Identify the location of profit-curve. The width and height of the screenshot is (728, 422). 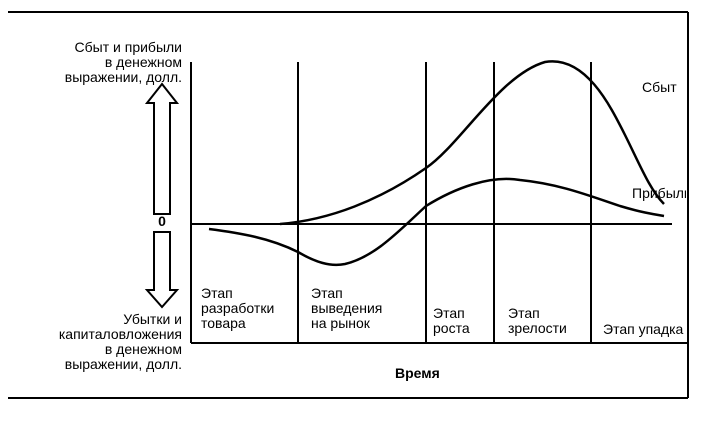
(436, 222).